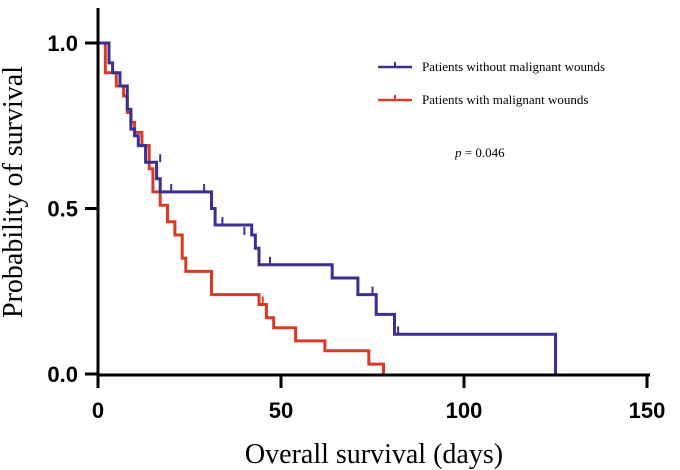 This screenshot has width=680, height=470. What do you see at coordinates (281, 410) in the screenshot?
I see `x-tick-label-1: 50` at bounding box center [281, 410].